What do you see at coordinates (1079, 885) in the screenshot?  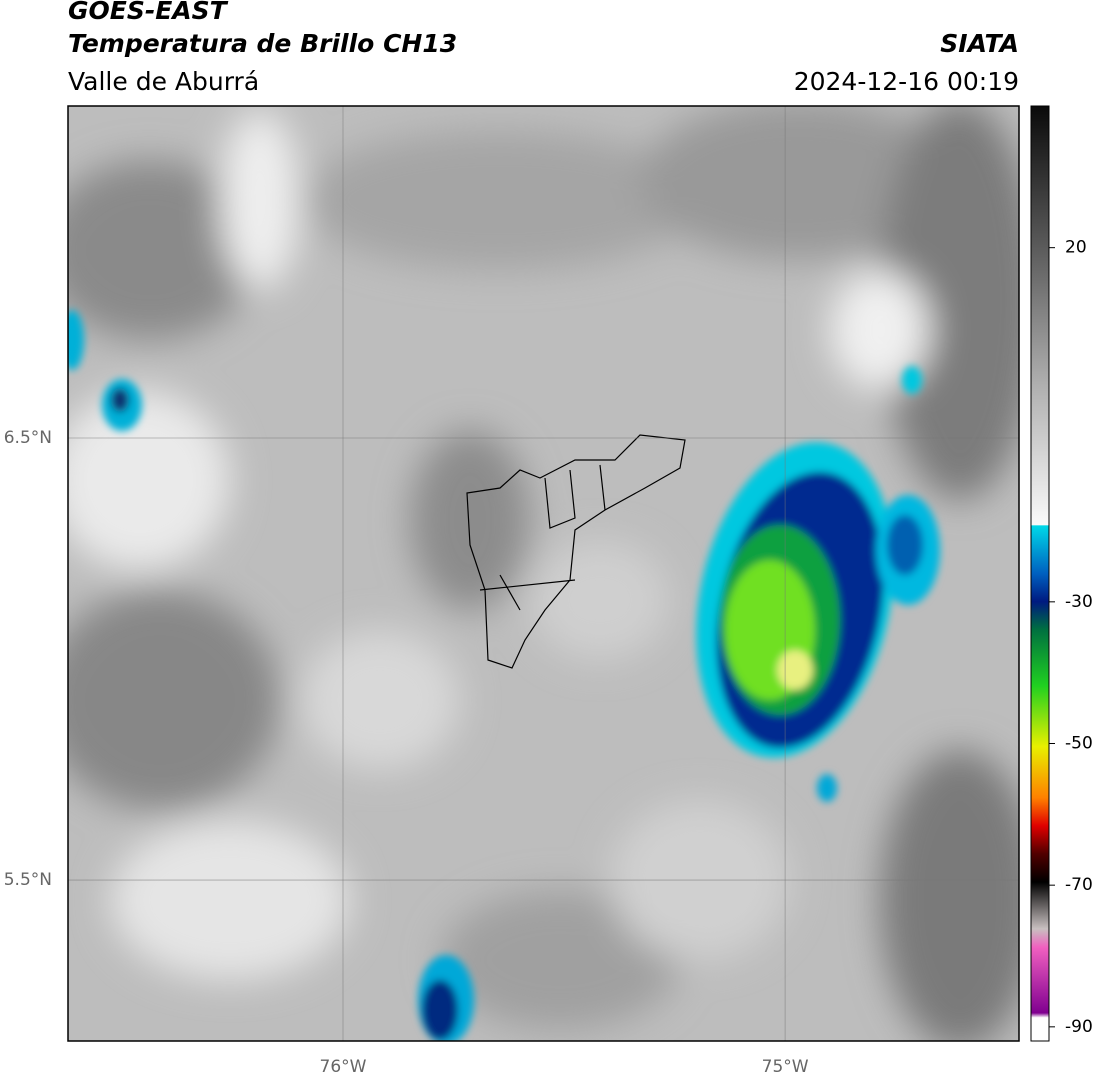 I see `colorbar-tick-label: -70` at bounding box center [1079, 885].